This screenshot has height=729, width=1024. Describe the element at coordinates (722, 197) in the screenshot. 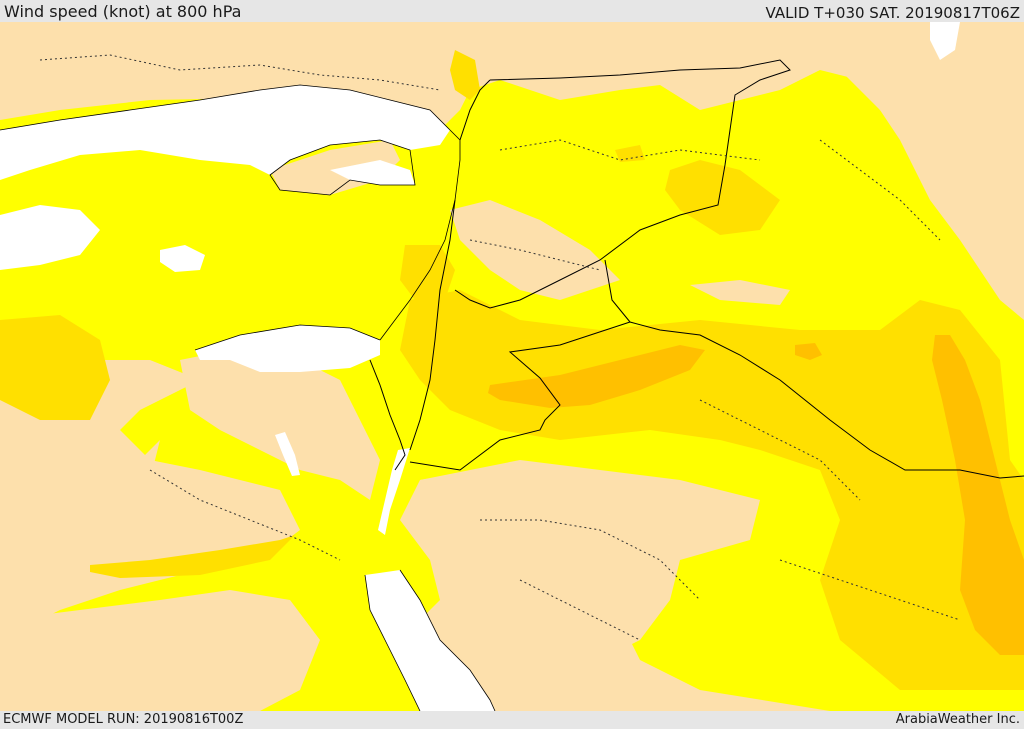

I see `wind-band-gold-iraq` at that location.